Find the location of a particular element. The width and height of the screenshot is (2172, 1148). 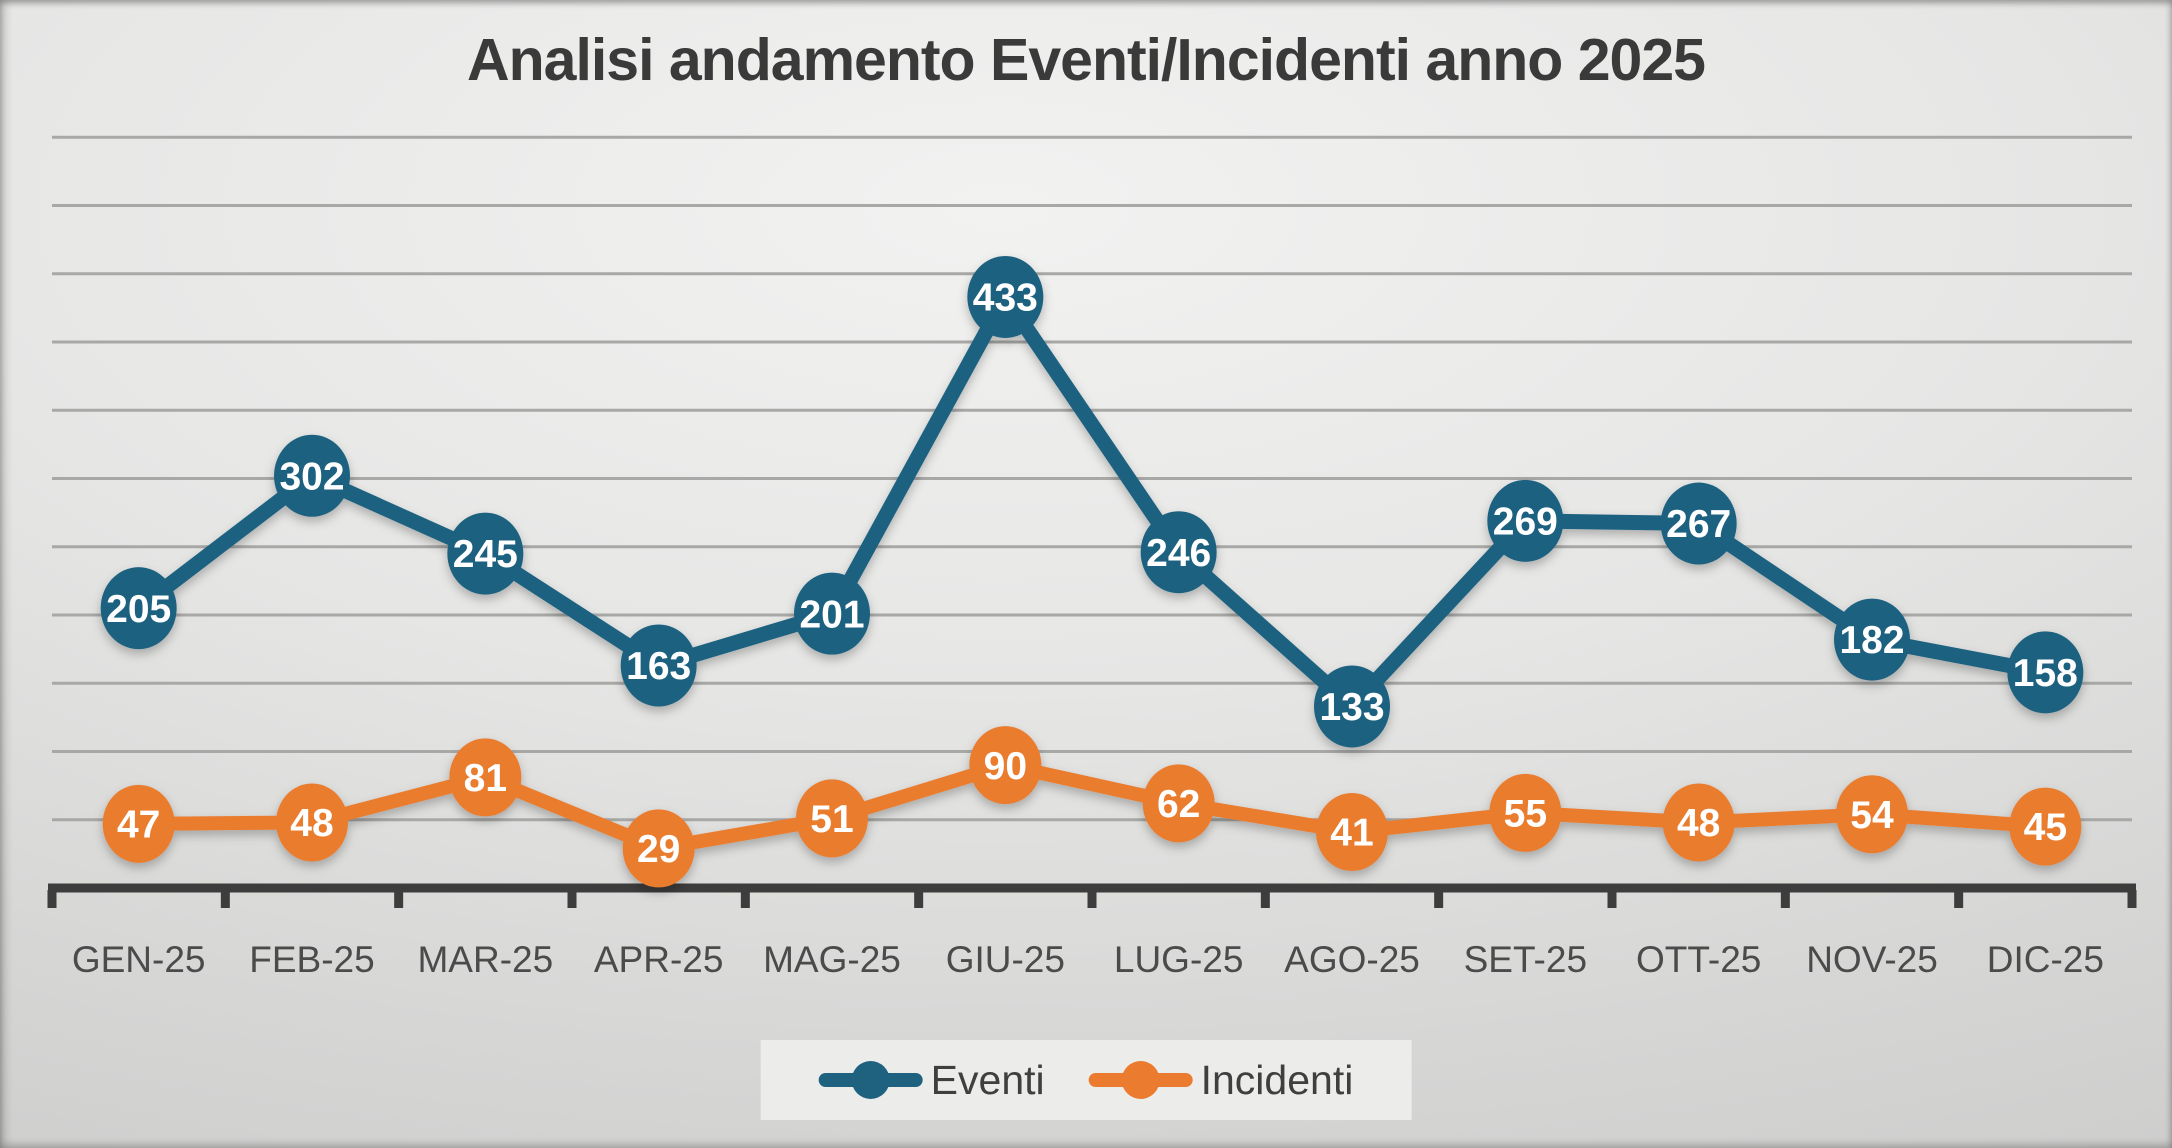

data-point-label: 182 is located at coordinates (1871, 640).